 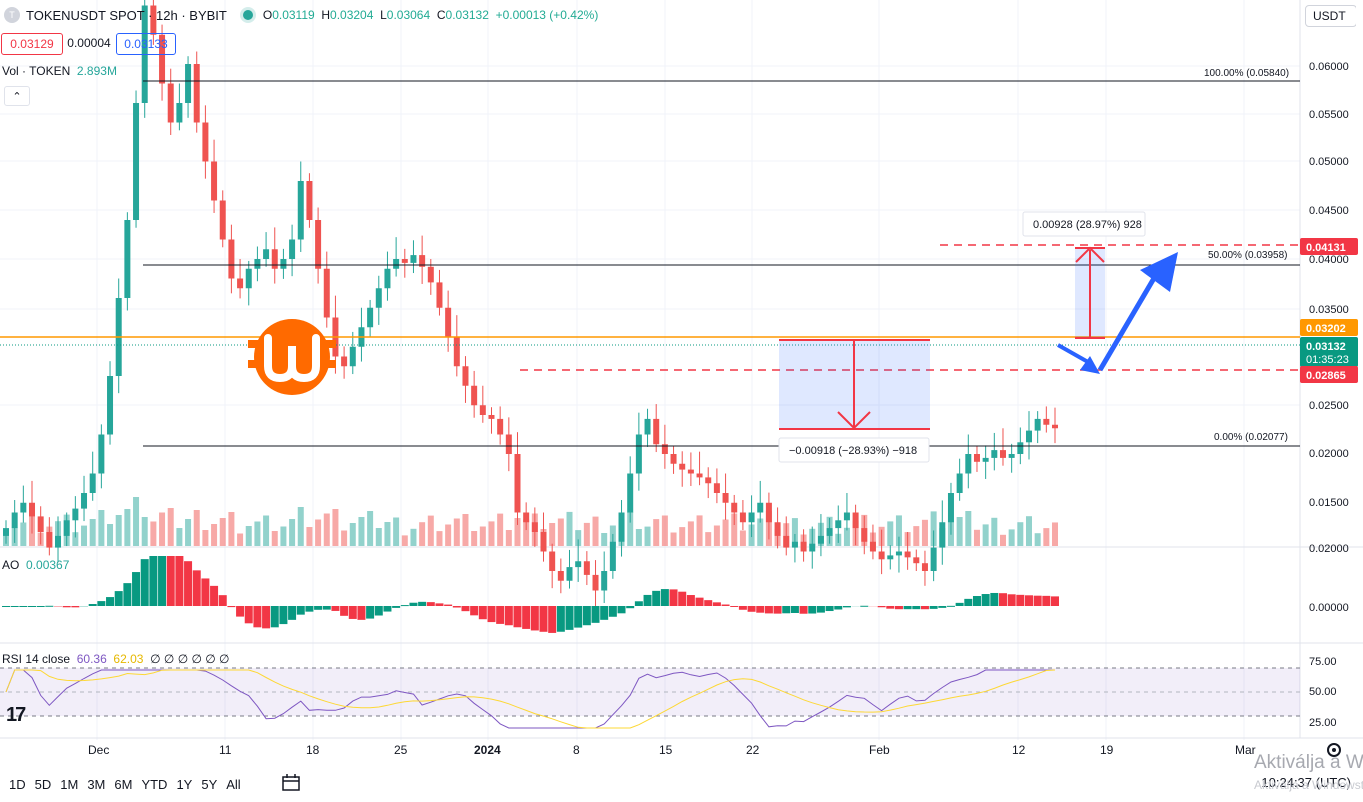 I want to click on timeframe-1m: 1M, so click(x=69, y=784).